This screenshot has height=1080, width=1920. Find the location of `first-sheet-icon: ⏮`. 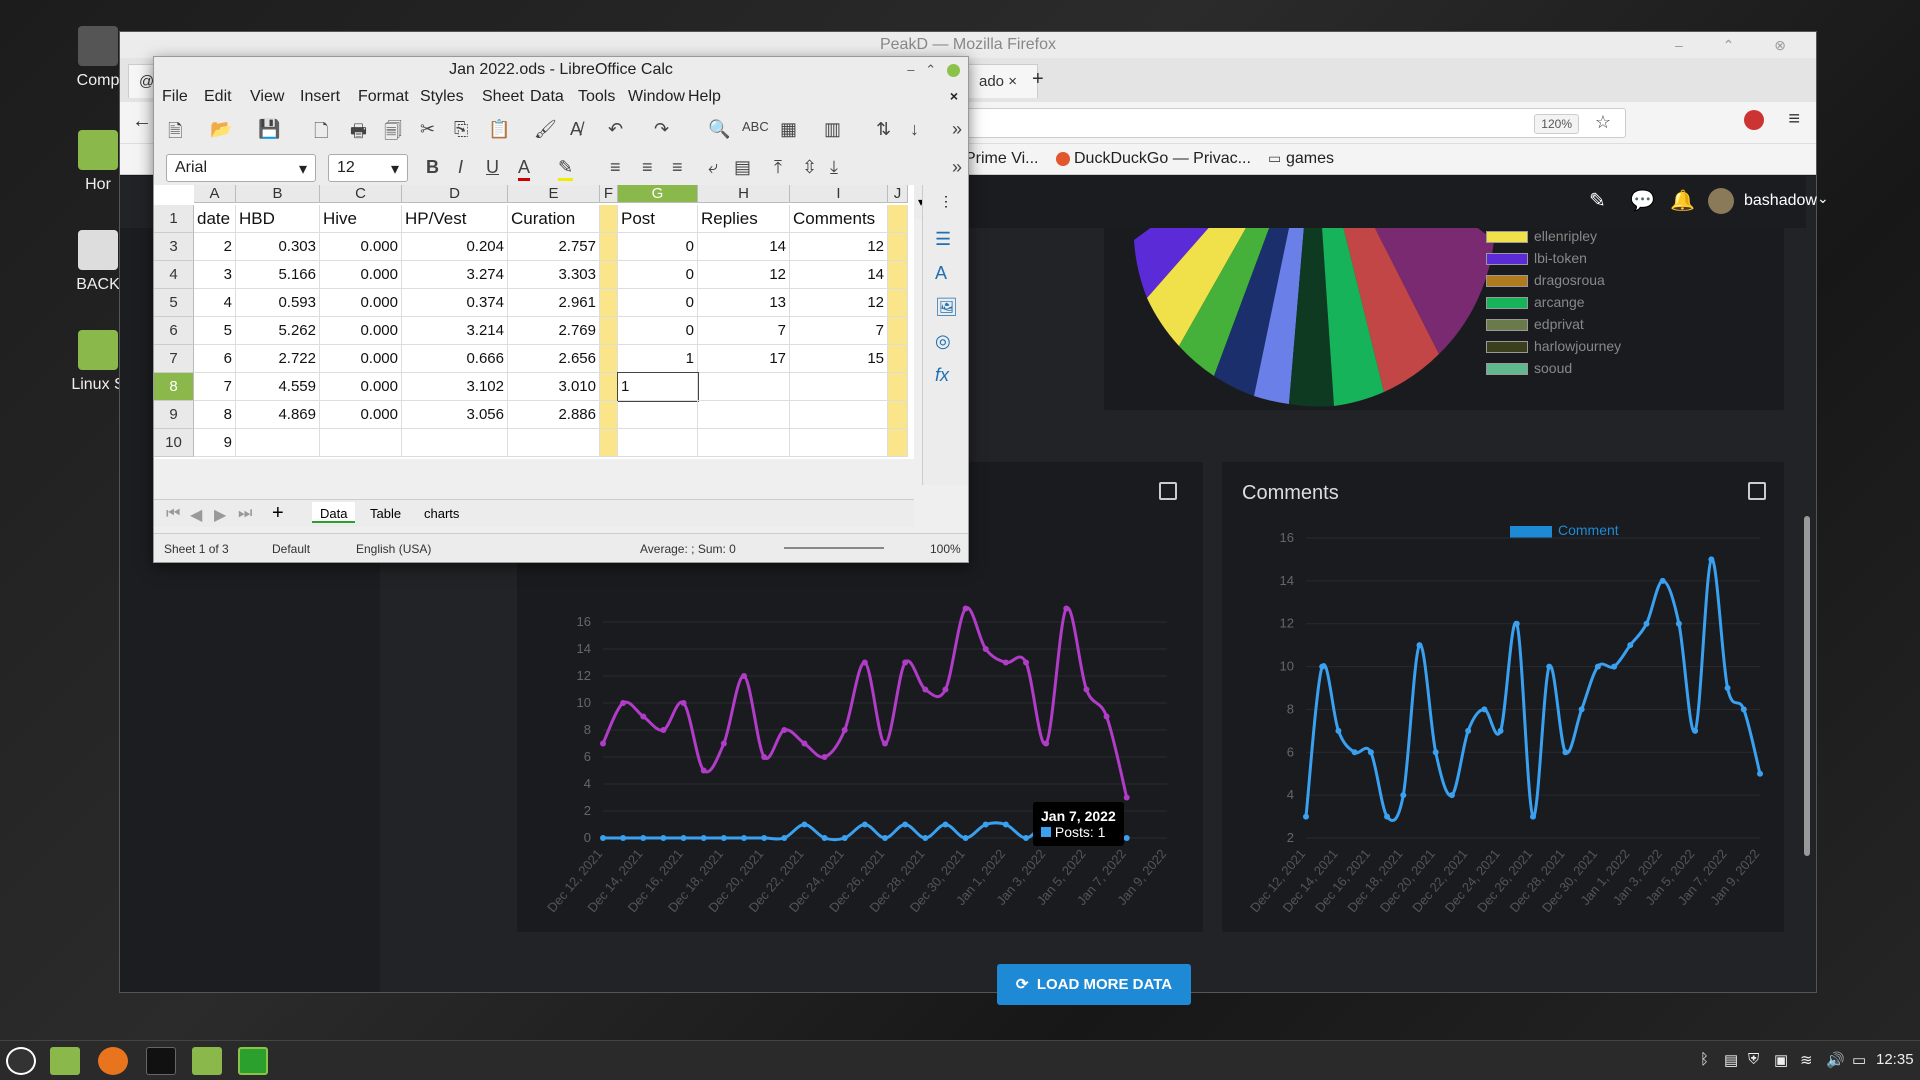

first-sheet-icon: ⏮ is located at coordinates (173, 513).